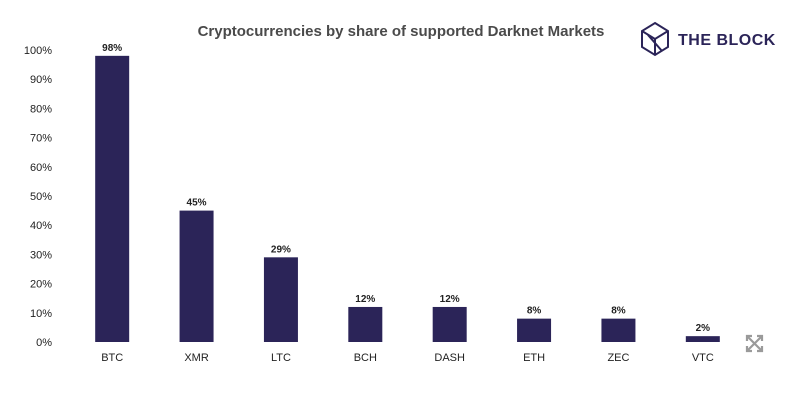  What do you see at coordinates (41, 197) in the screenshot?
I see `y-tick-label: 50%` at bounding box center [41, 197].